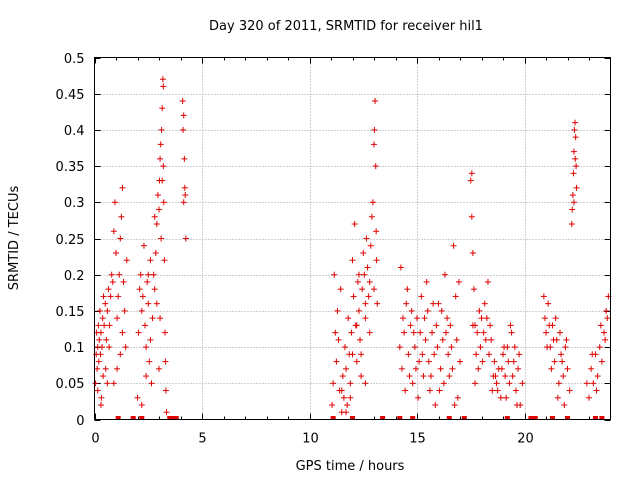 The image size is (640, 480). What do you see at coordinates (74, 59) in the screenshot?
I see `y-tick-label: 0.5` at bounding box center [74, 59].